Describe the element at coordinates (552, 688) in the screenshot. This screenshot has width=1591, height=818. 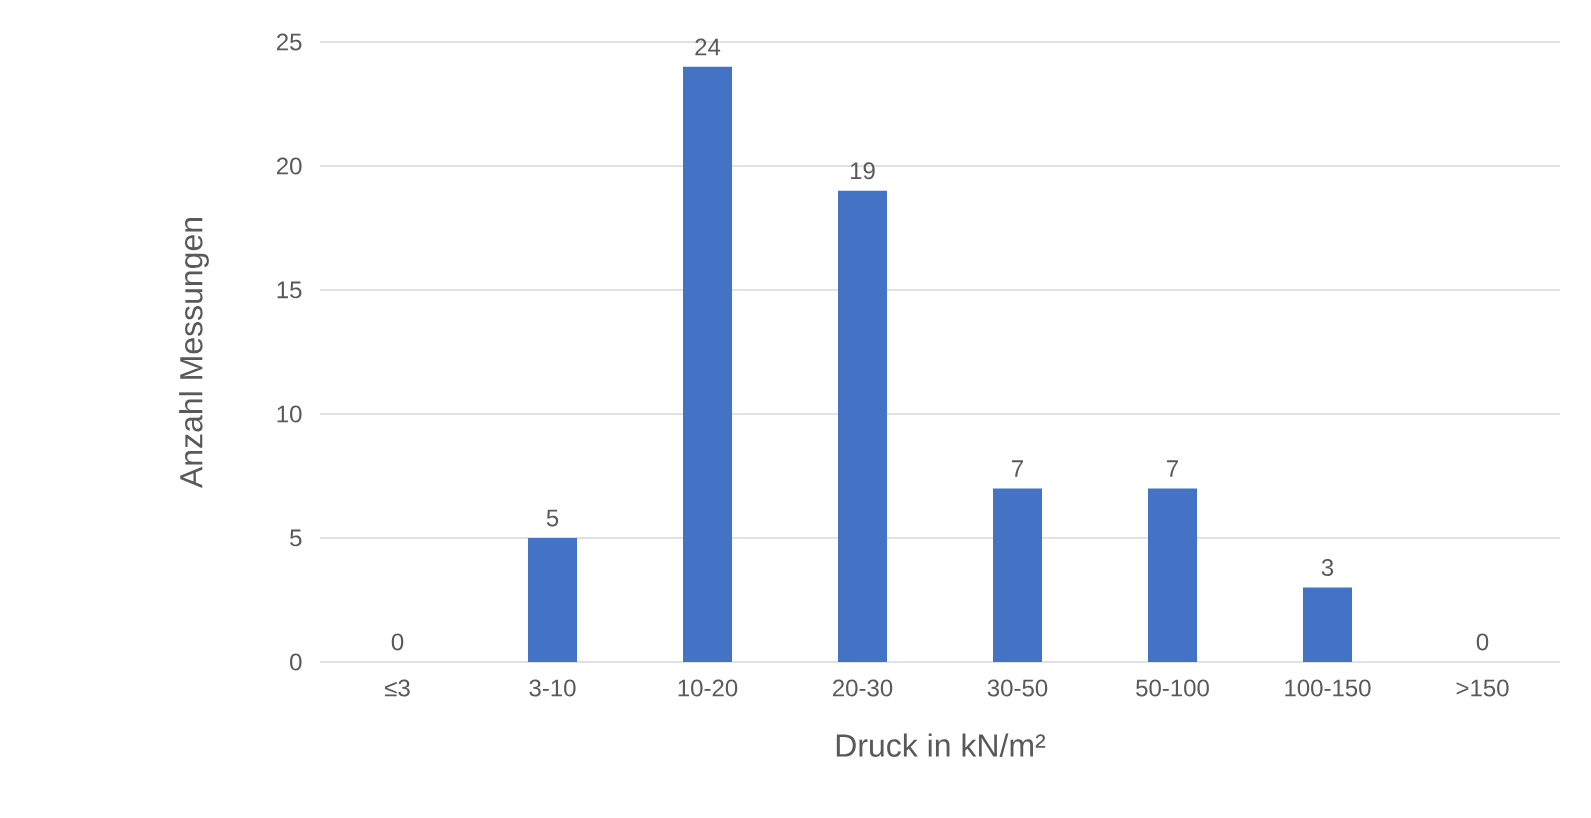
I see `x-tick-label: 3-10` at that location.